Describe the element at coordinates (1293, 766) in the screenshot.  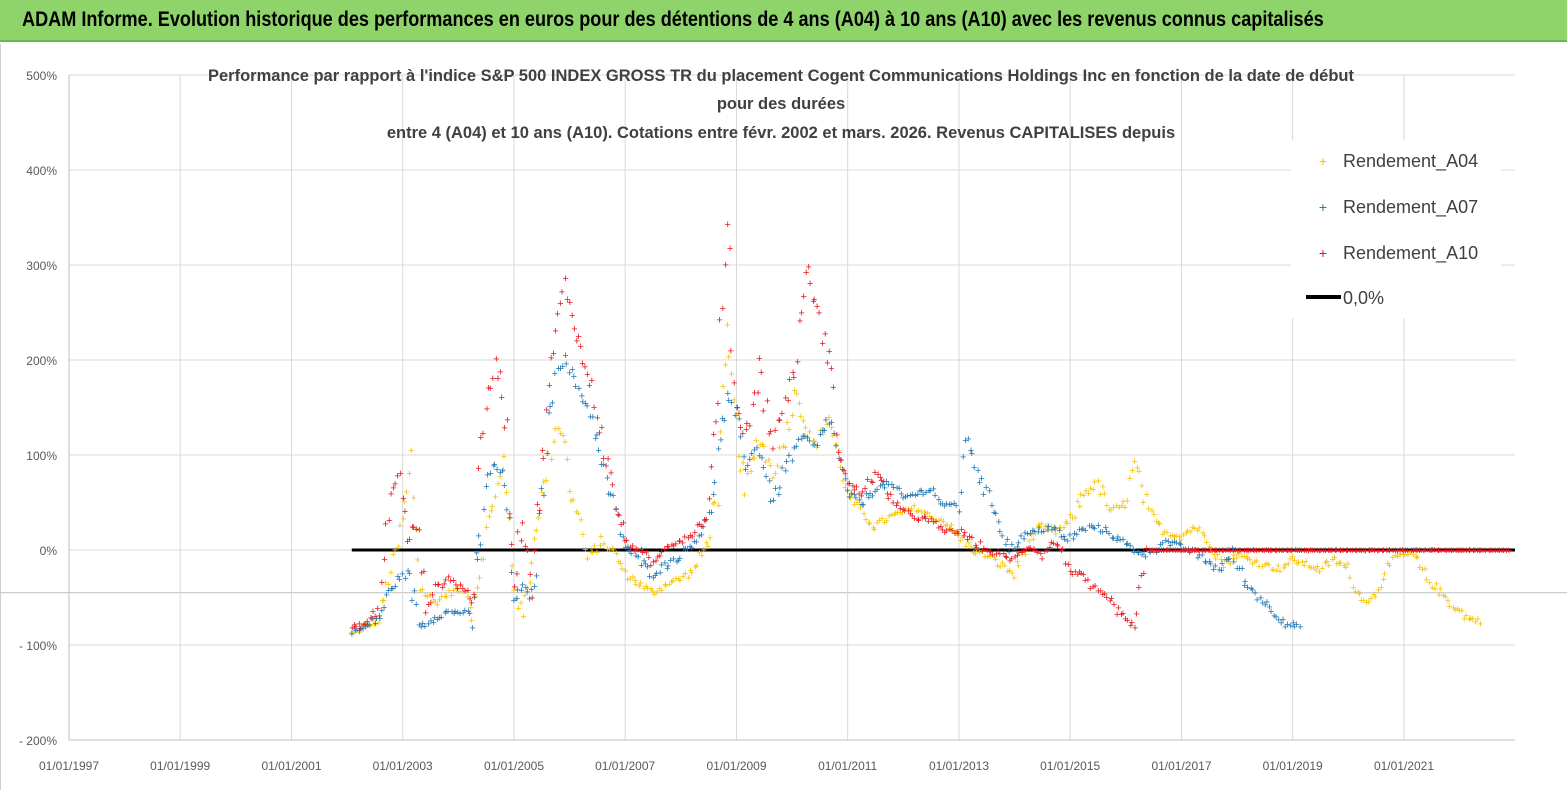
I see `x-tick-label: 01/01/2019` at that location.